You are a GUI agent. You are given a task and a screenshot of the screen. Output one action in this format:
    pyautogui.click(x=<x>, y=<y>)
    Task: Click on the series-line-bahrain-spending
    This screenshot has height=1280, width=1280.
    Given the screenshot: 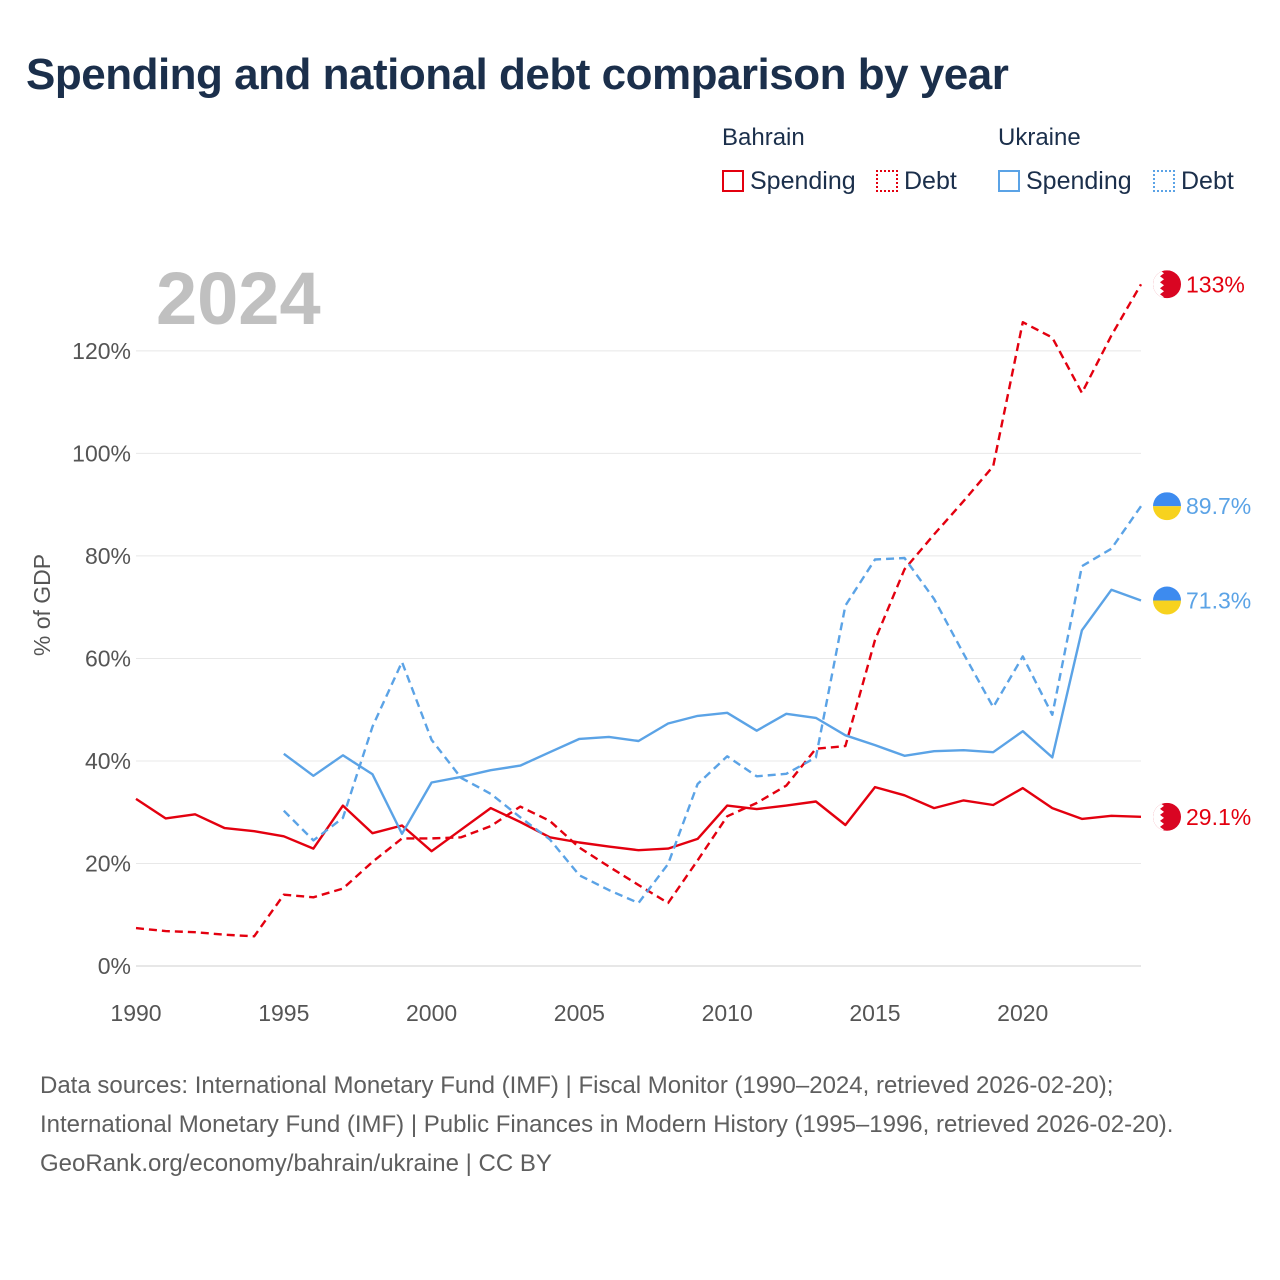 What is the action you would take?
    pyautogui.click(x=638, y=819)
    